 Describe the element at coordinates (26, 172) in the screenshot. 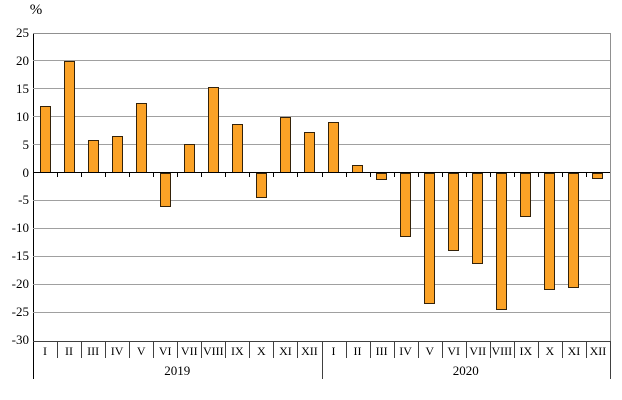

I see `y-tick-label-0: 0` at that location.